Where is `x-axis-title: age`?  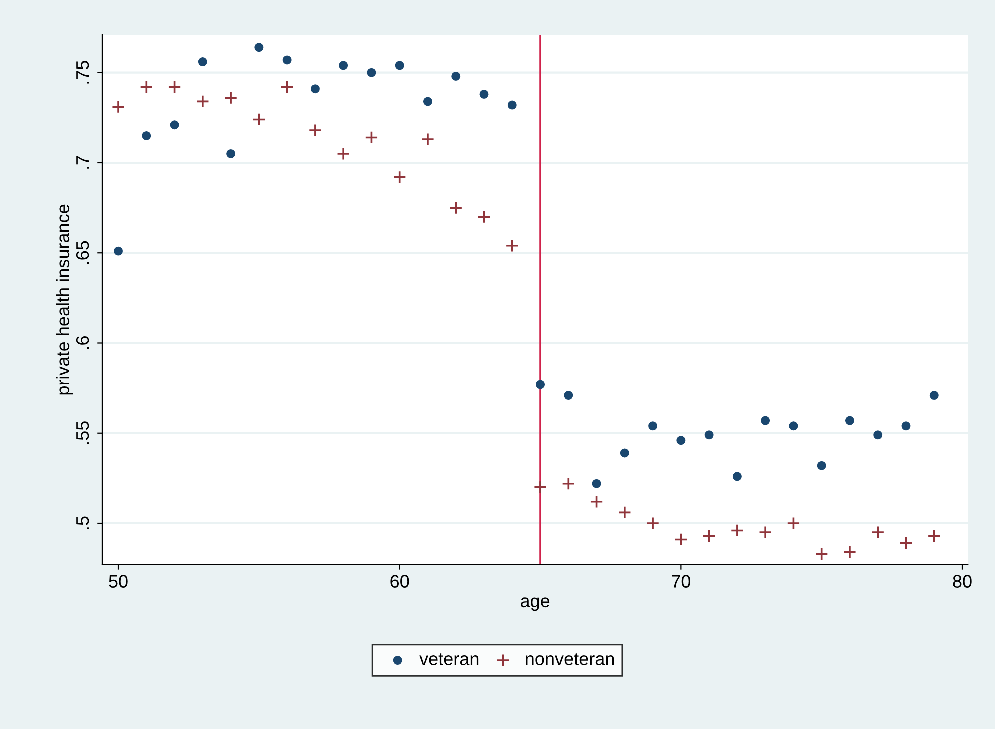
x-axis-title: age is located at coordinates (535, 605).